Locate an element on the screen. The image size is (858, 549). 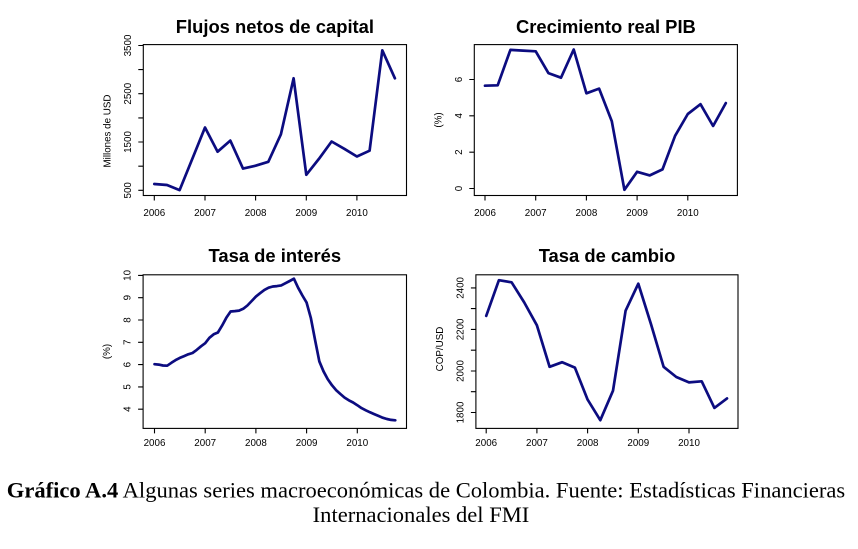
svg-text: Tasa de cambio is located at coordinates (607, 255).